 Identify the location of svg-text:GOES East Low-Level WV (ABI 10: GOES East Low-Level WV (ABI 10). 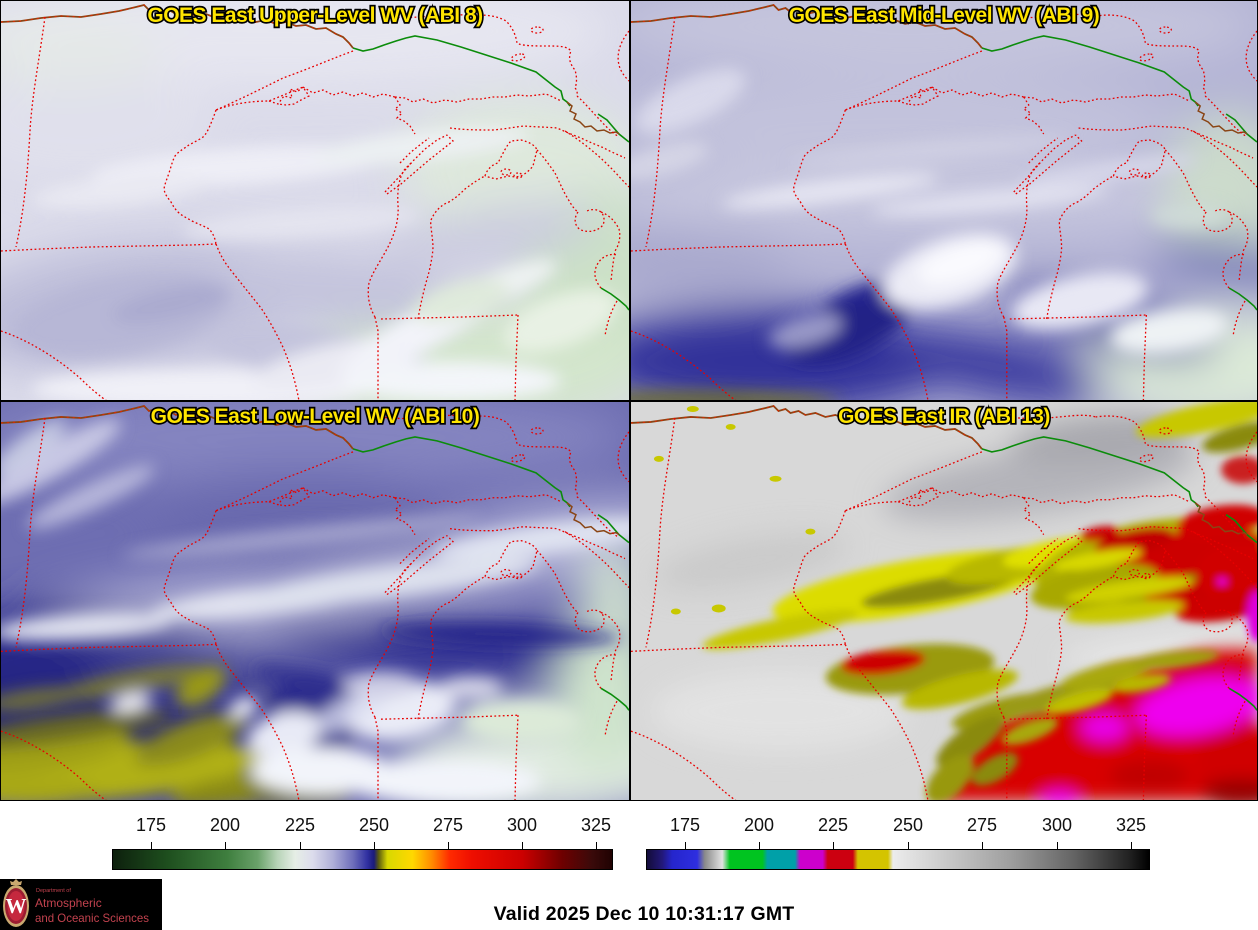
(315, 416).